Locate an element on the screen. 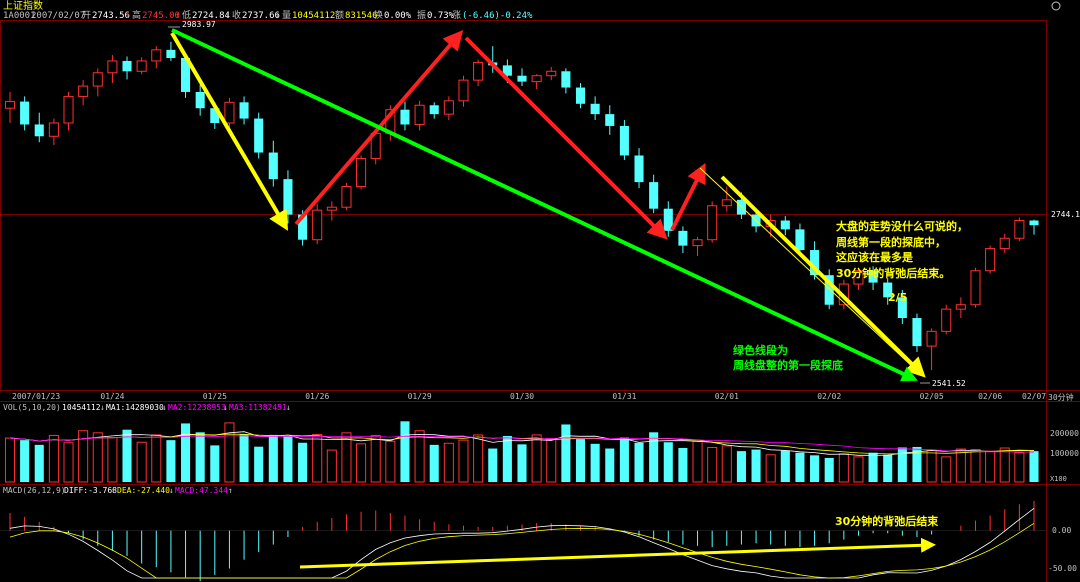  svg-text: 周线第一段的探底中， is located at coordinates (891, 242).